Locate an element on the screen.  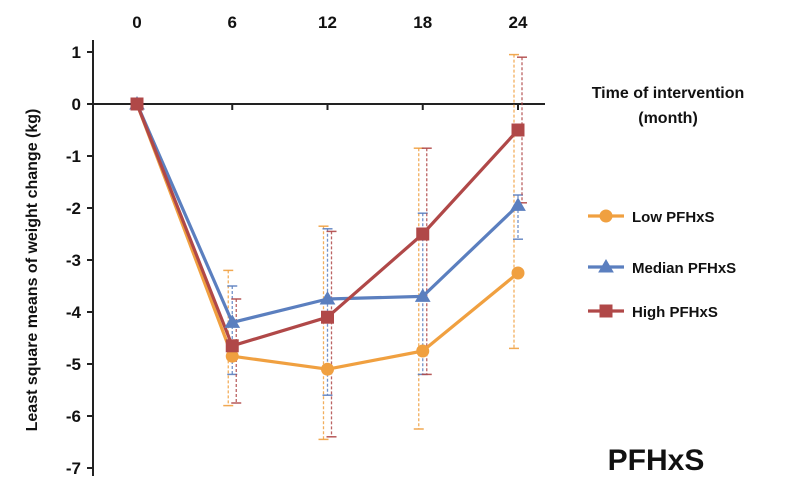
y-tick-label: -2 is located at coordinates (73, 208).